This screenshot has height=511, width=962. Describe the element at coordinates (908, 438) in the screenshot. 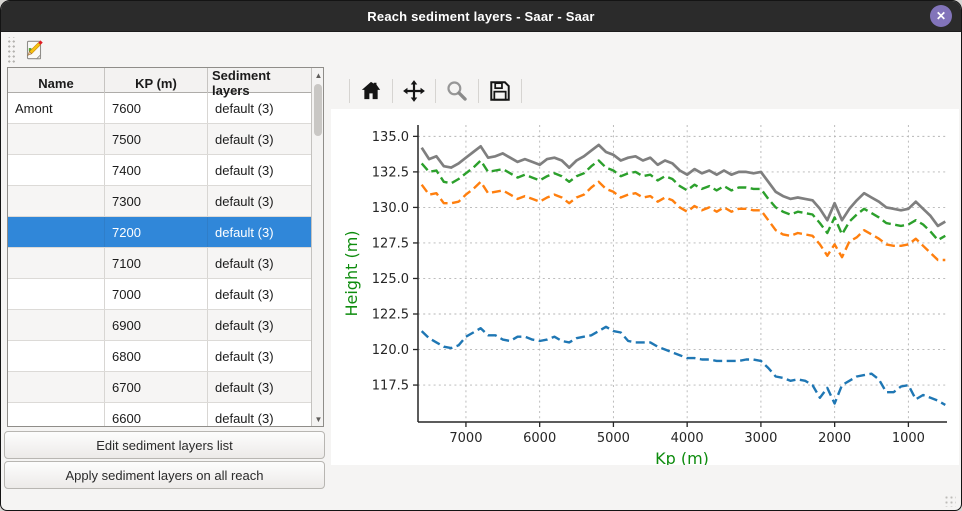

I see `svg-text: 1000` at that location.